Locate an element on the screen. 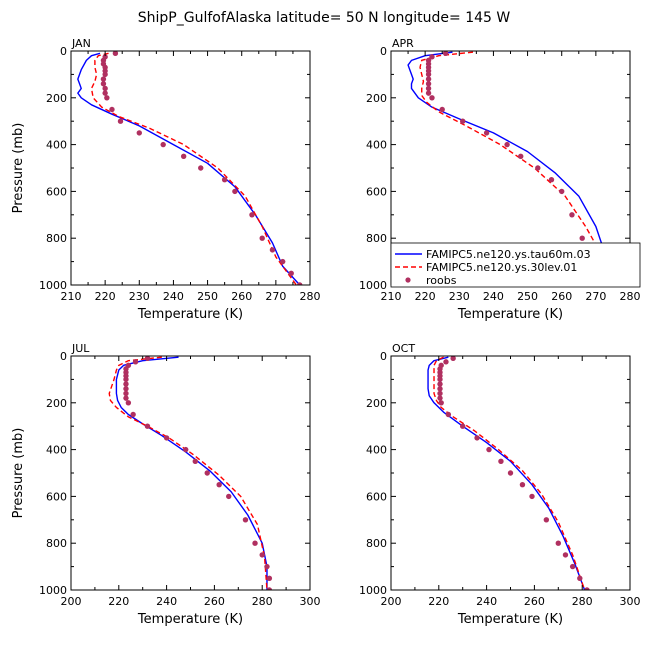 The height and width of the screenshot is (649, 648). legend-box is located at coordinates (515, 265).